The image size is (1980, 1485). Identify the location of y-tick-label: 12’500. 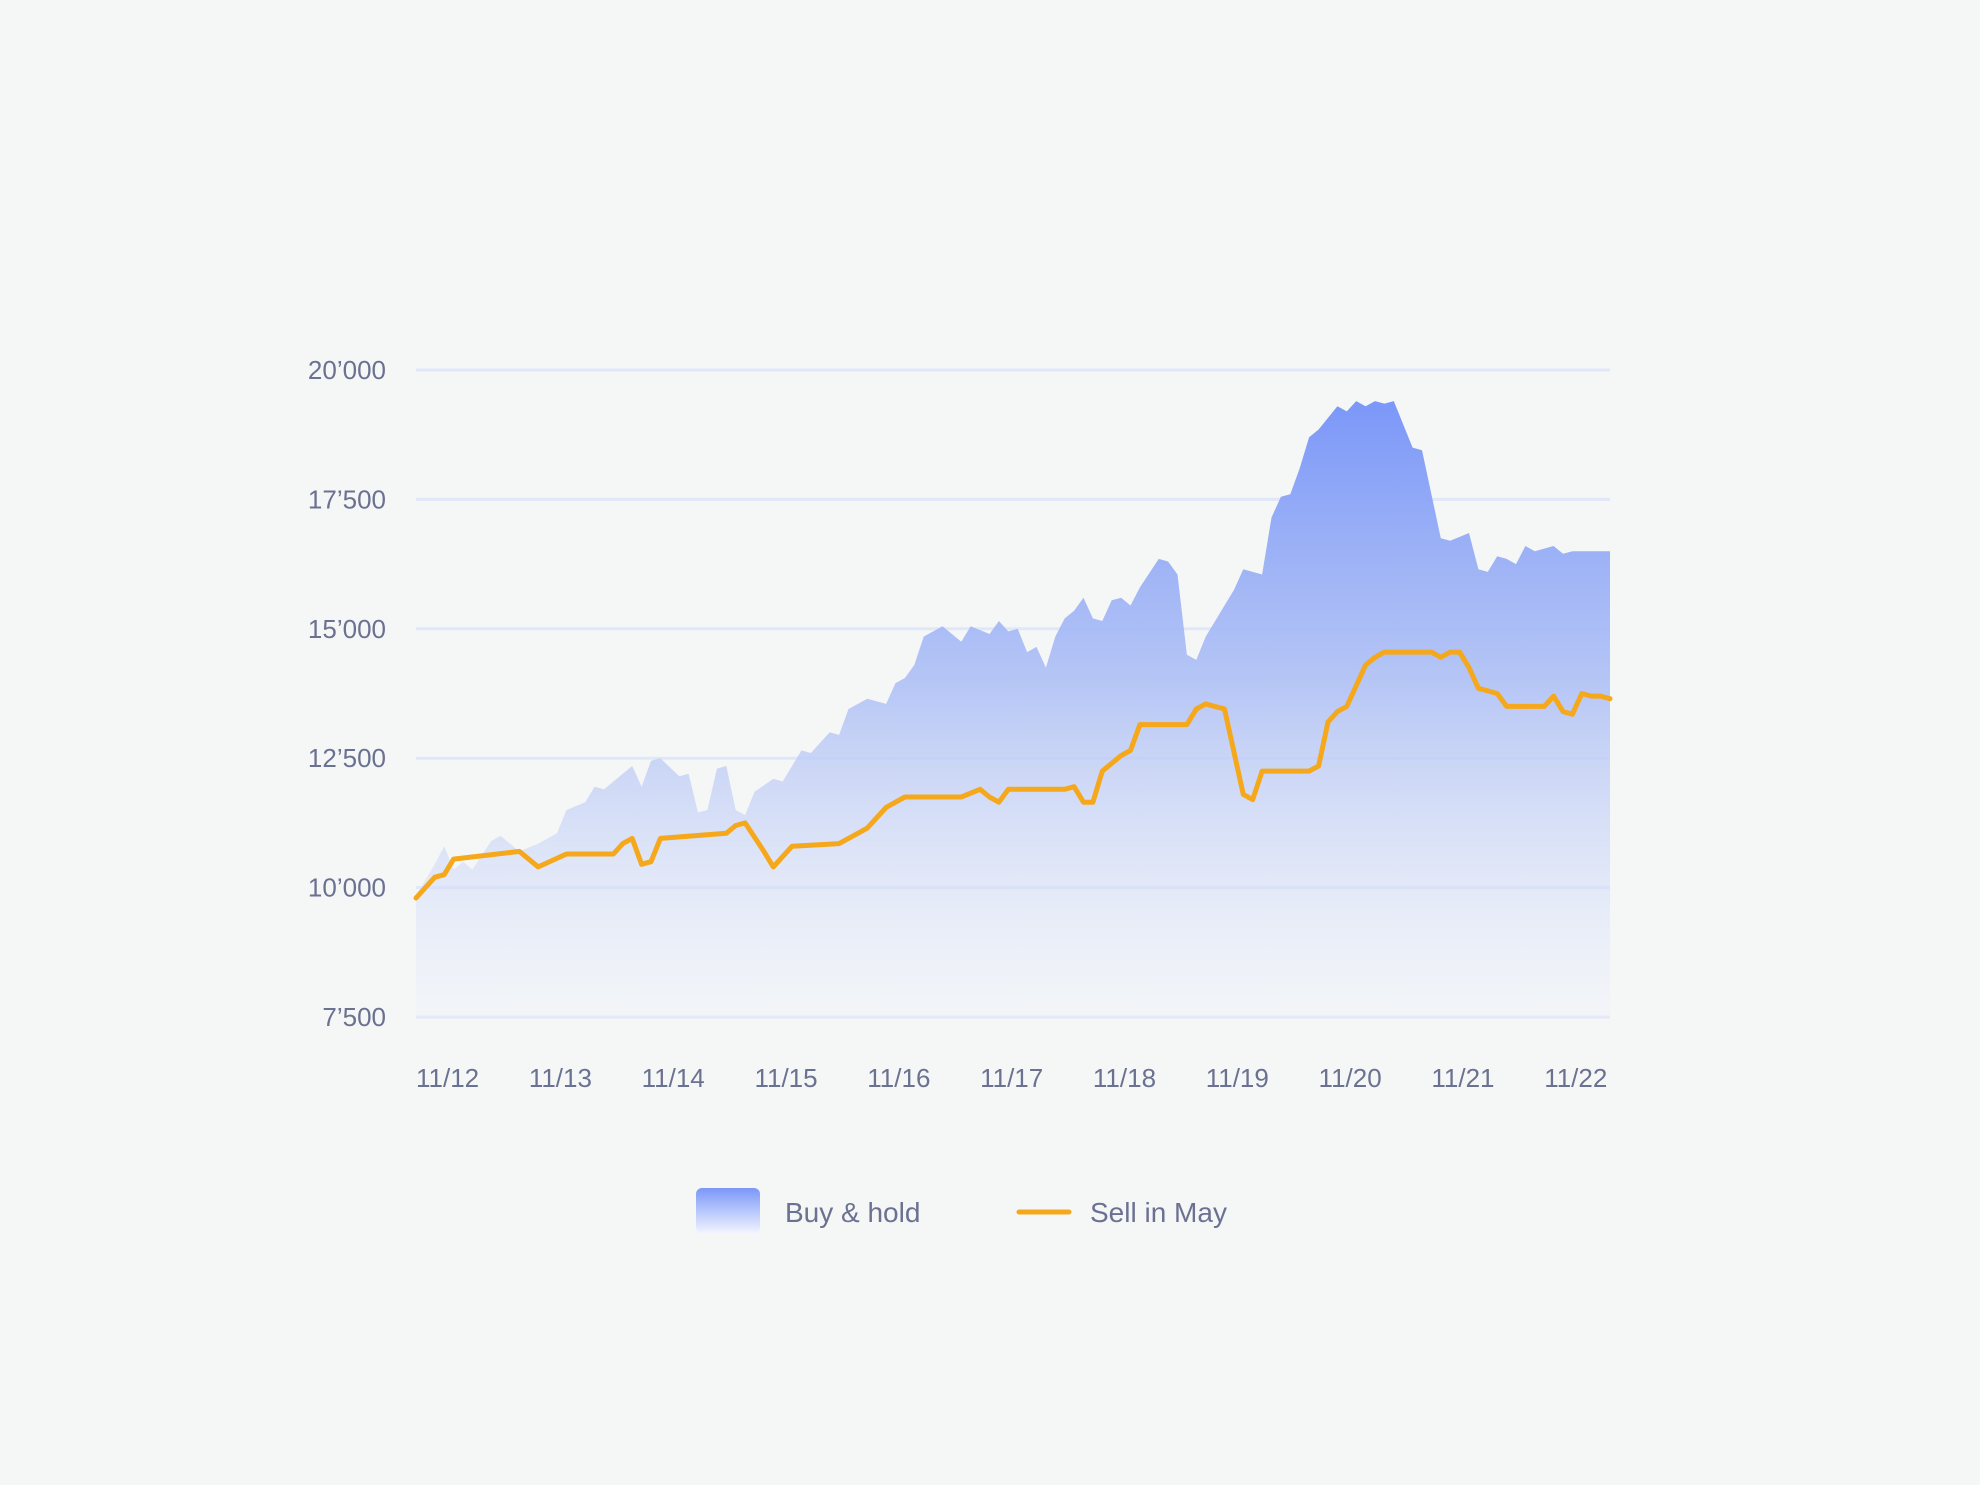
(347, 758).